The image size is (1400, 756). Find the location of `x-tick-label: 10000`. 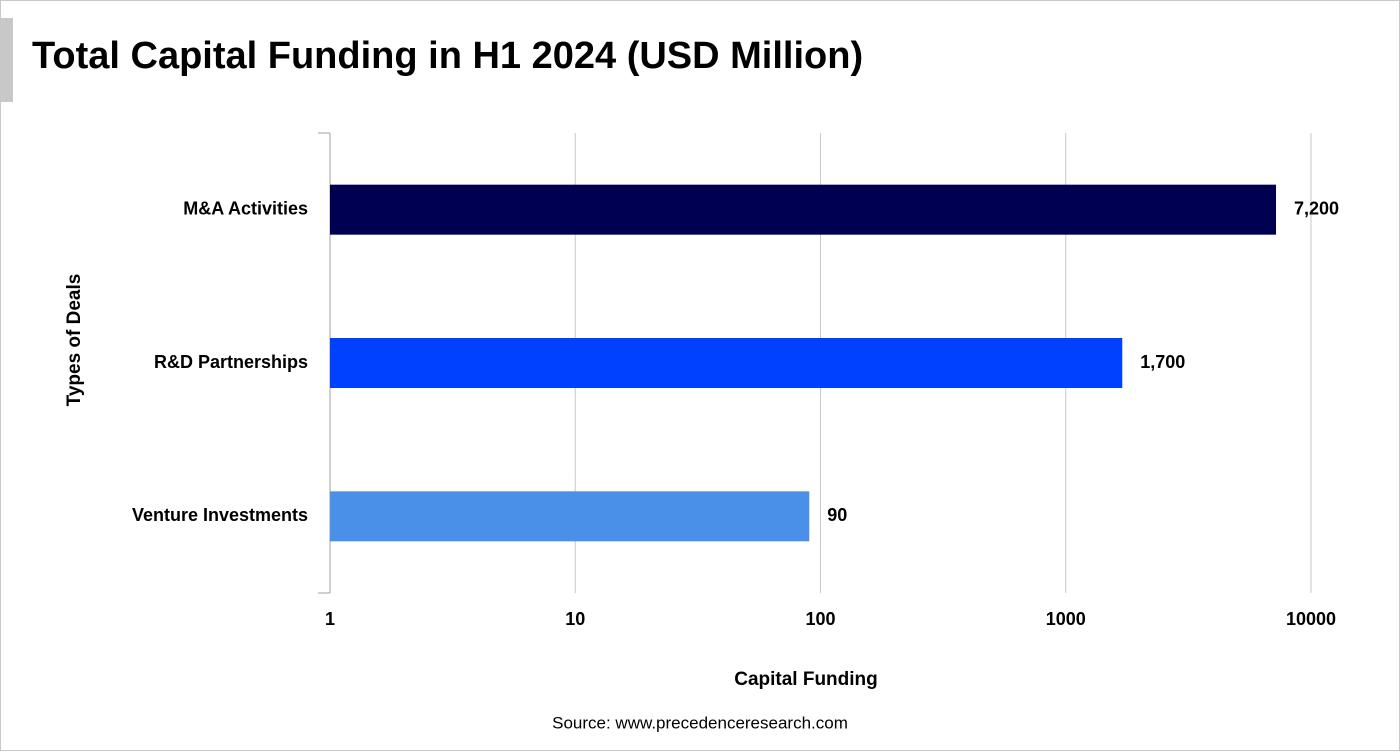

x-tick-label: 10000 is located at coordinates (1311, 619).